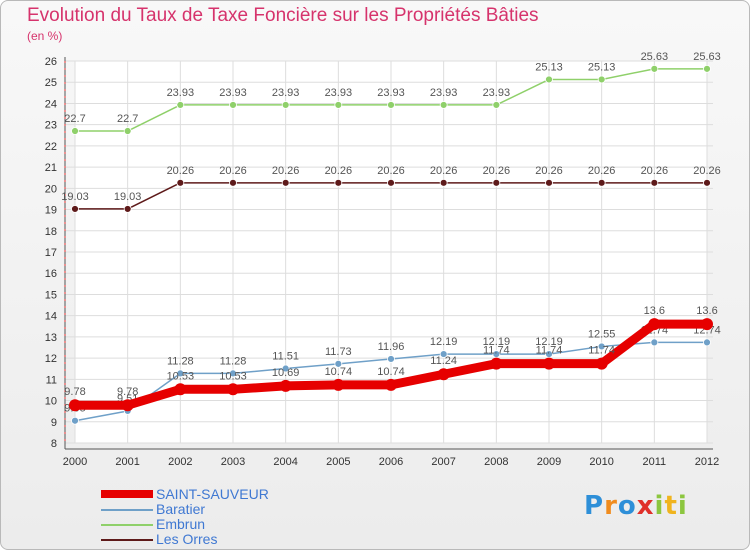 The image size is (750, 550). I want to click on y-tick-label: 21, so click(51, 168).